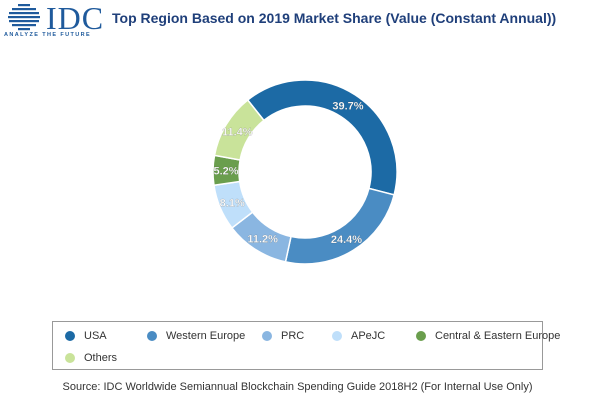 This screenshot has width=595, height=400. What do you see at coordinates (101, 358) in the screenshot?
I see `legend-label: Others` at bounding box center [101, 358].